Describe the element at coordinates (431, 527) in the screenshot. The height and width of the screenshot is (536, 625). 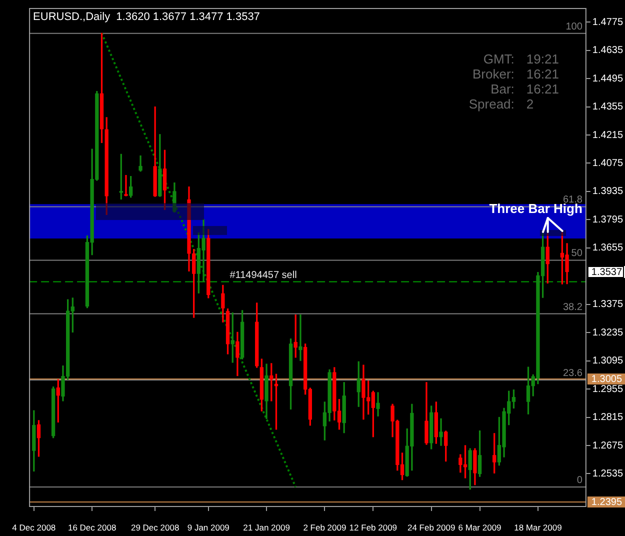
I see `x-tick-label: 24 Feb 2009` at that location.